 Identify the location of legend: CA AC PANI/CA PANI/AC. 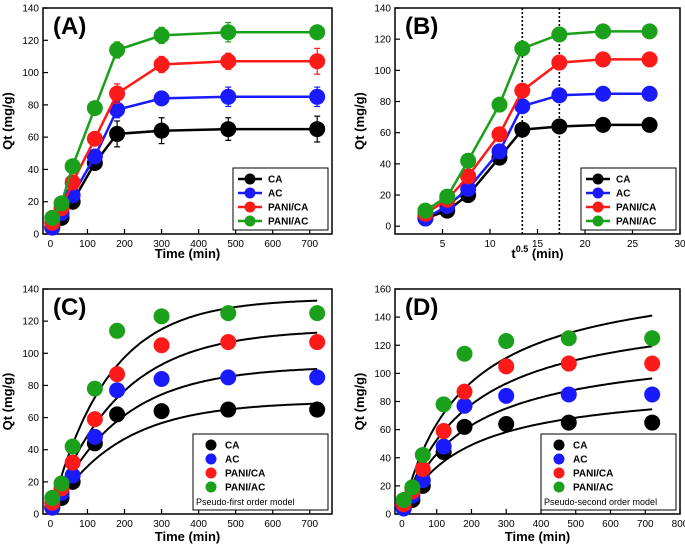
(280, 199).